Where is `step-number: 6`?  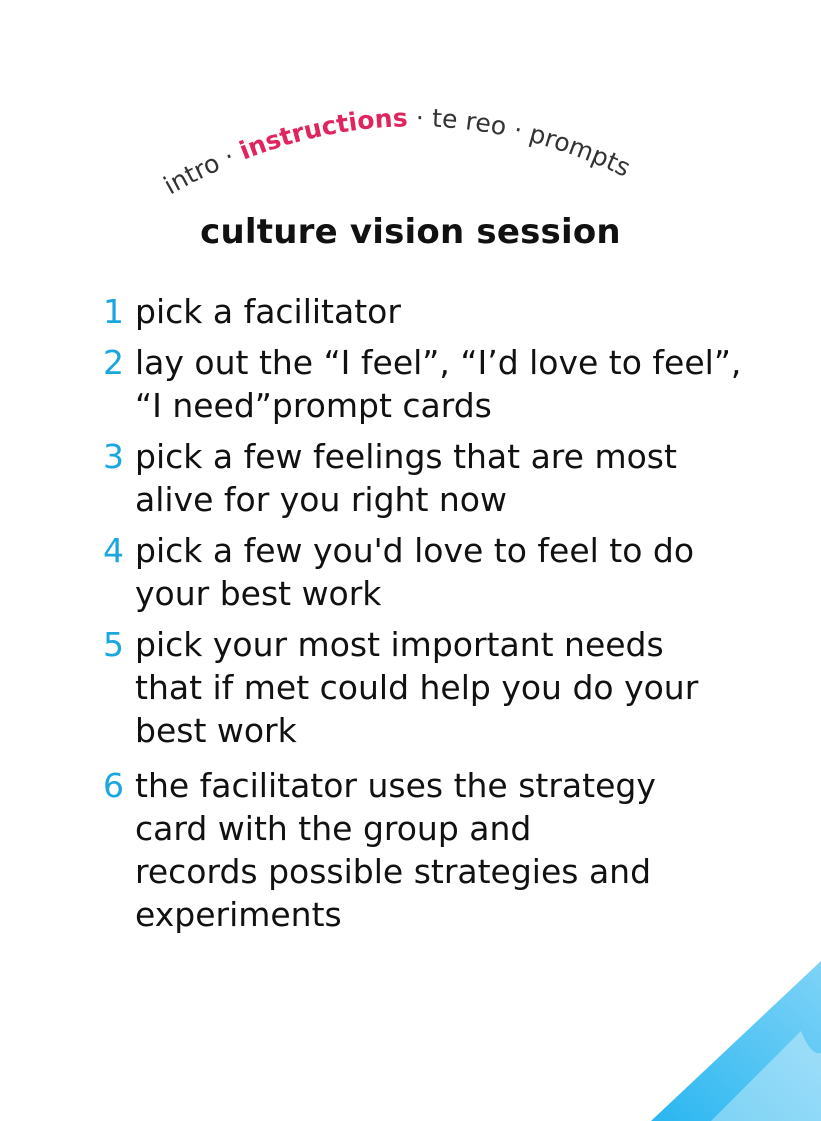
step-number: 6 is located at coordinates (113, 785).